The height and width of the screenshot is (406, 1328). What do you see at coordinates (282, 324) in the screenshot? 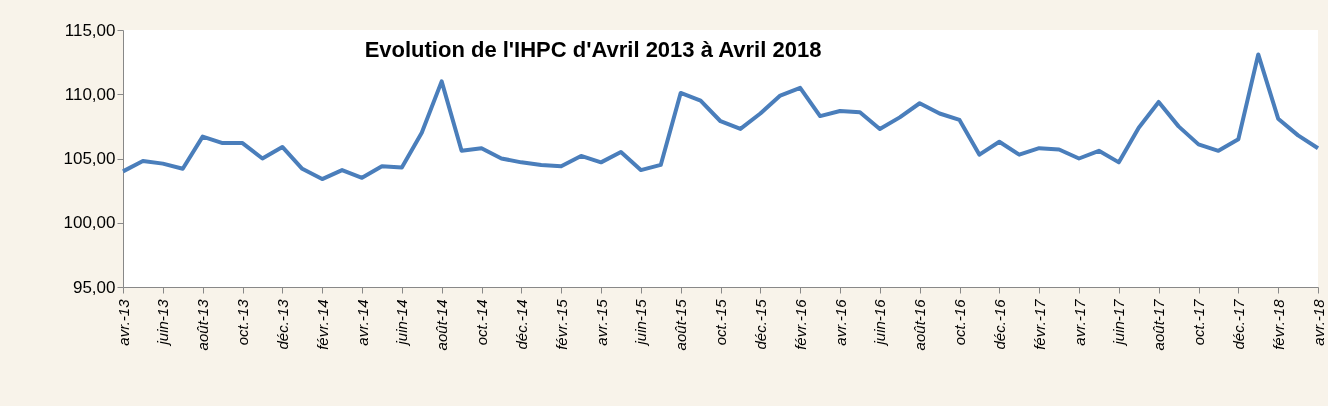
I see `x-tick-label: déc.-13` at bounding box center [282, 324].